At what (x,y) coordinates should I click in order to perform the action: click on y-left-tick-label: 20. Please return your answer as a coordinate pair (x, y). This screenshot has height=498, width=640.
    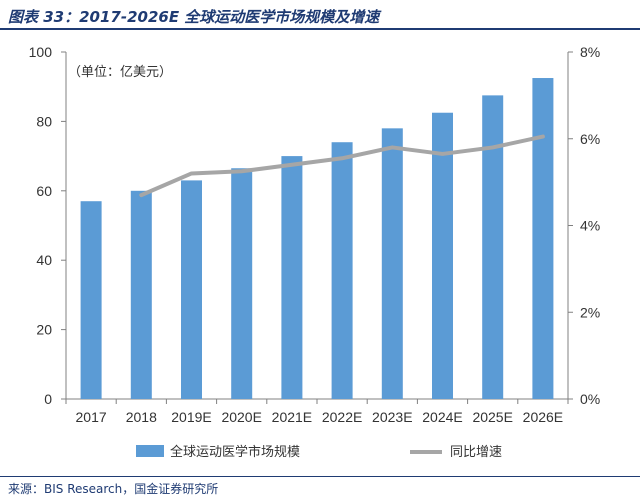
    Looking at the image, I should click on (44, 330).